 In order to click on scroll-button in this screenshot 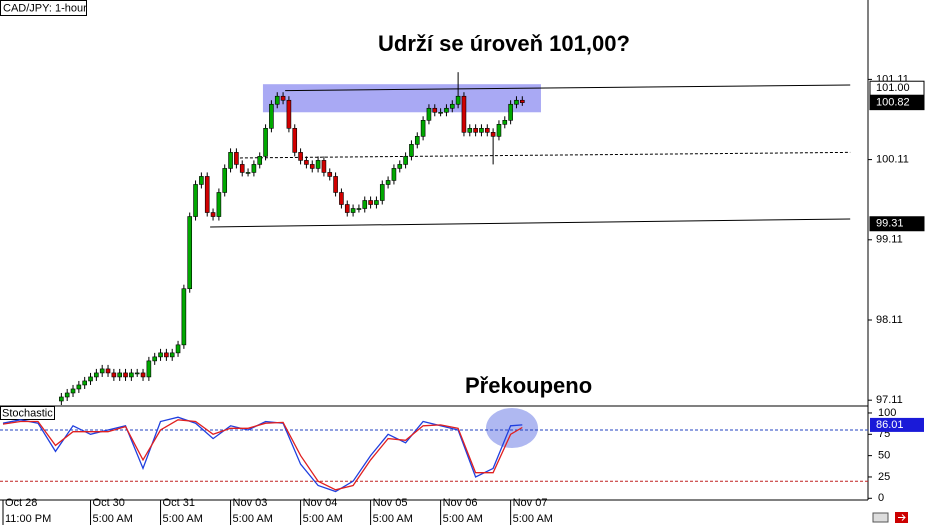, I will do `click(880, 517)`.